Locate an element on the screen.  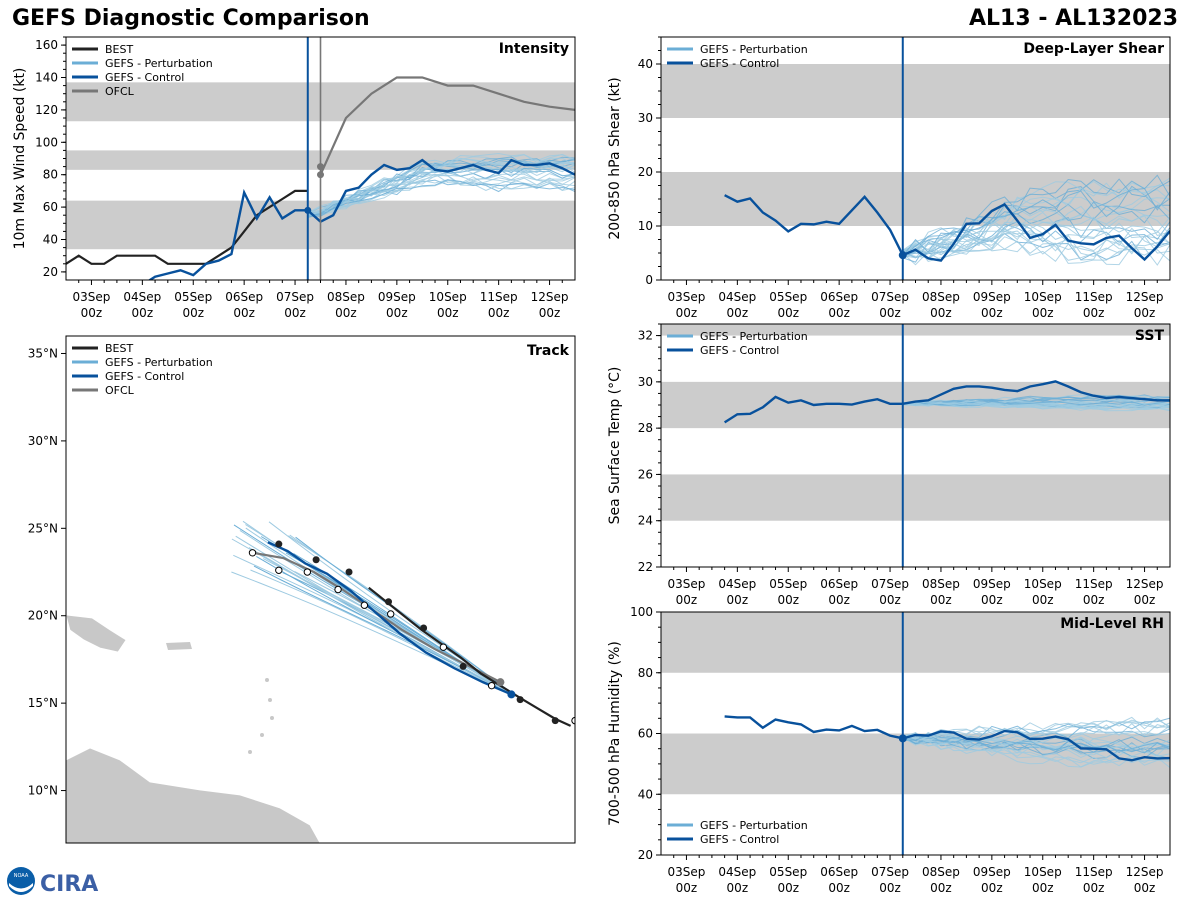
shear-y-axis-label: 200-850 hPa Shear (kt) is located at coordinates (615, 158).